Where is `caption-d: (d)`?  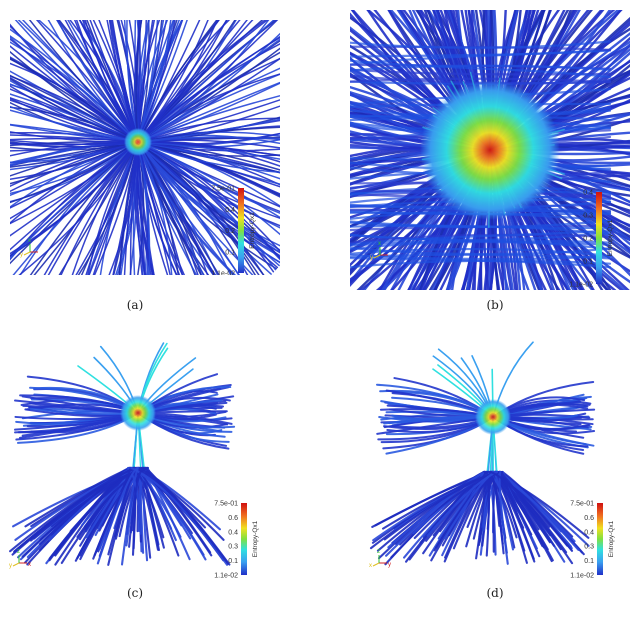
caption-d: (d) is located at coordinates (495, 593).